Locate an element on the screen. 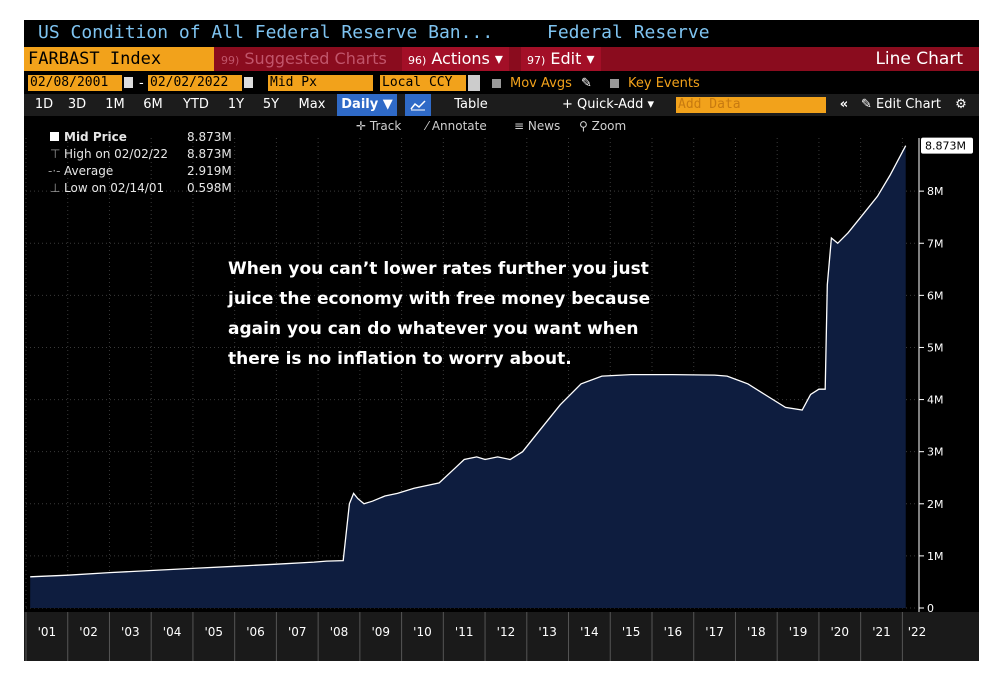 This screenshot has width=1000, height=687. range-6m-button: 6M is located at coordinates (153, 104).